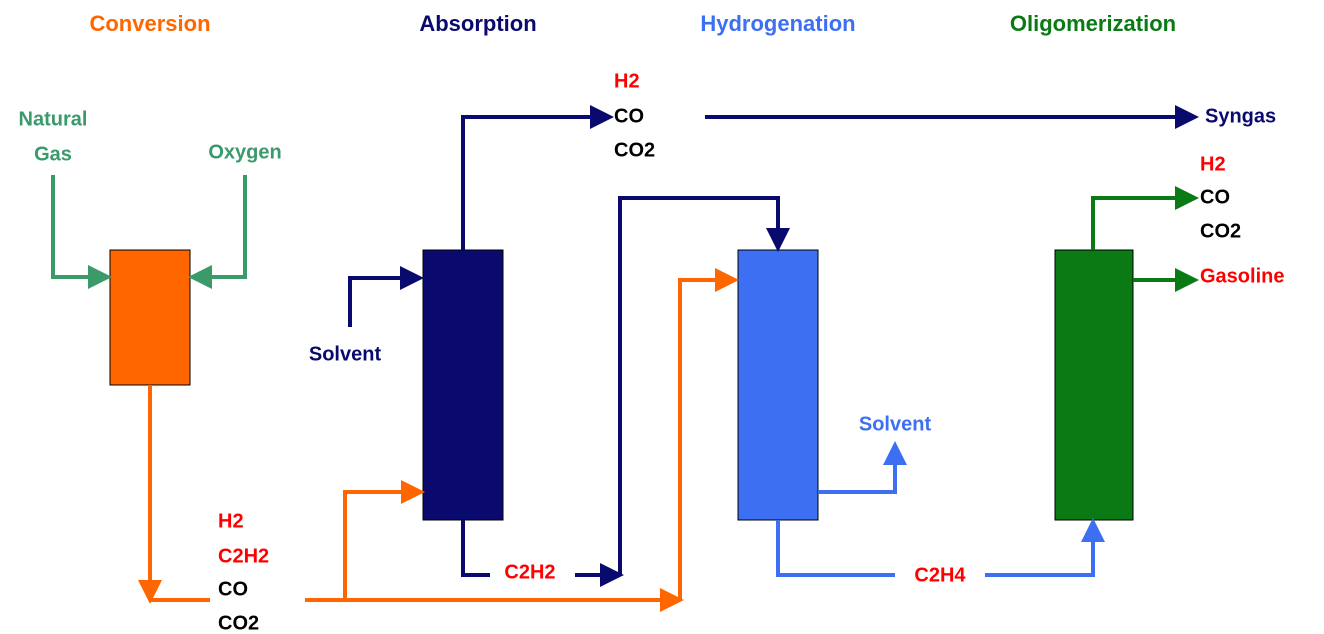 The width and height of the screenshot is (1324, 634). Describe the element at coordinates (345, 354) in the screenshot. I see `feed-label: Solvent` at that location.